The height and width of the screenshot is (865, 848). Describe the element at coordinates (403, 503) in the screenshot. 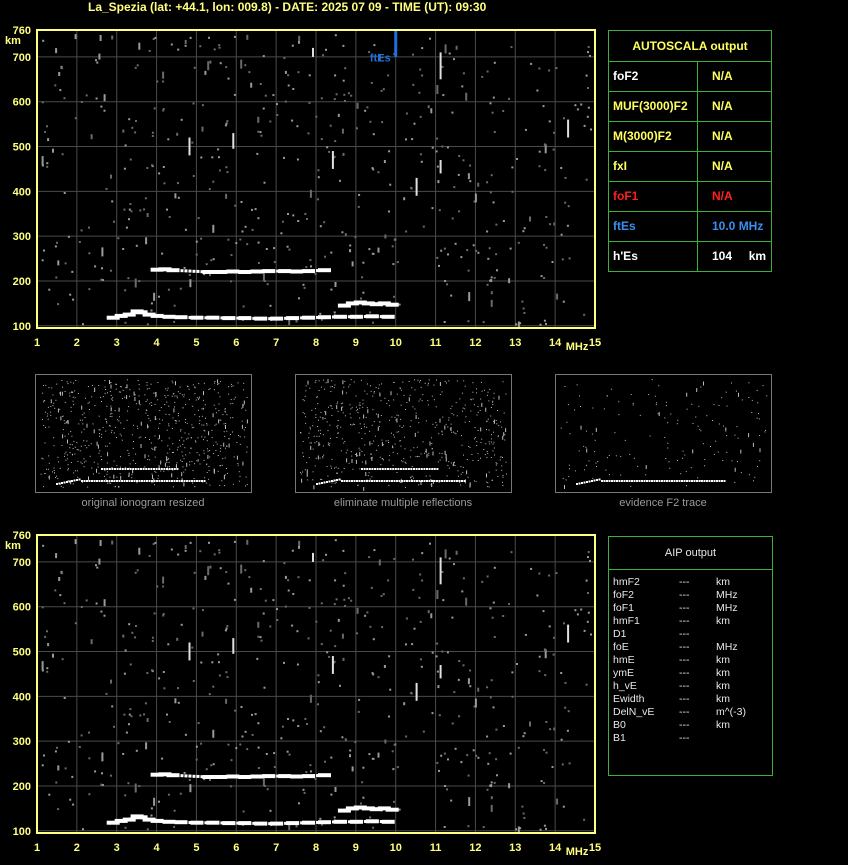

I see `thumbnail-caption: eliminate multiple reflections` at that location.